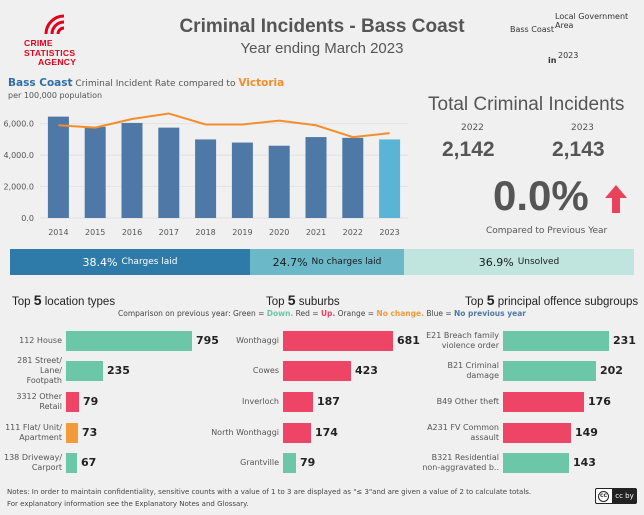 Image resolution: width=644 pixels, height=515 pixels. I want to click on outcome-percent: 24.7%, so click(290, 262).